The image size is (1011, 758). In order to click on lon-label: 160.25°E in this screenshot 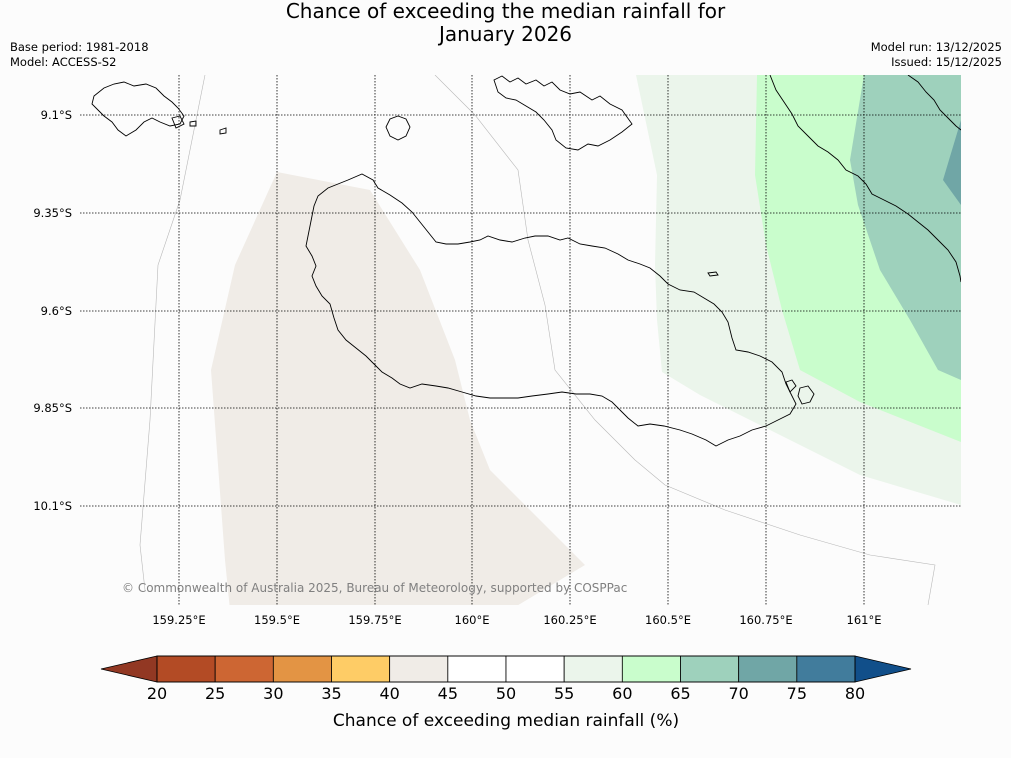, I will do `click(569, 620)`.